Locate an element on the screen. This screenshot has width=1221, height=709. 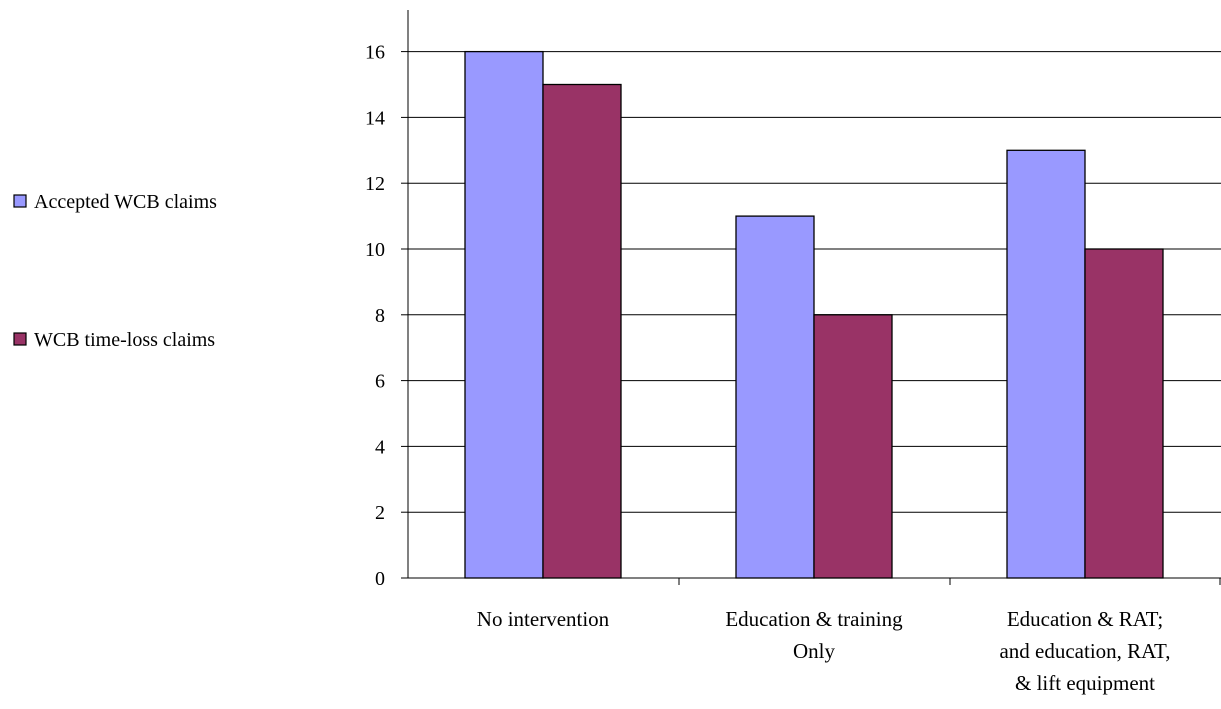
x-tick-label: No intervention is located at coordinates (543, 619).